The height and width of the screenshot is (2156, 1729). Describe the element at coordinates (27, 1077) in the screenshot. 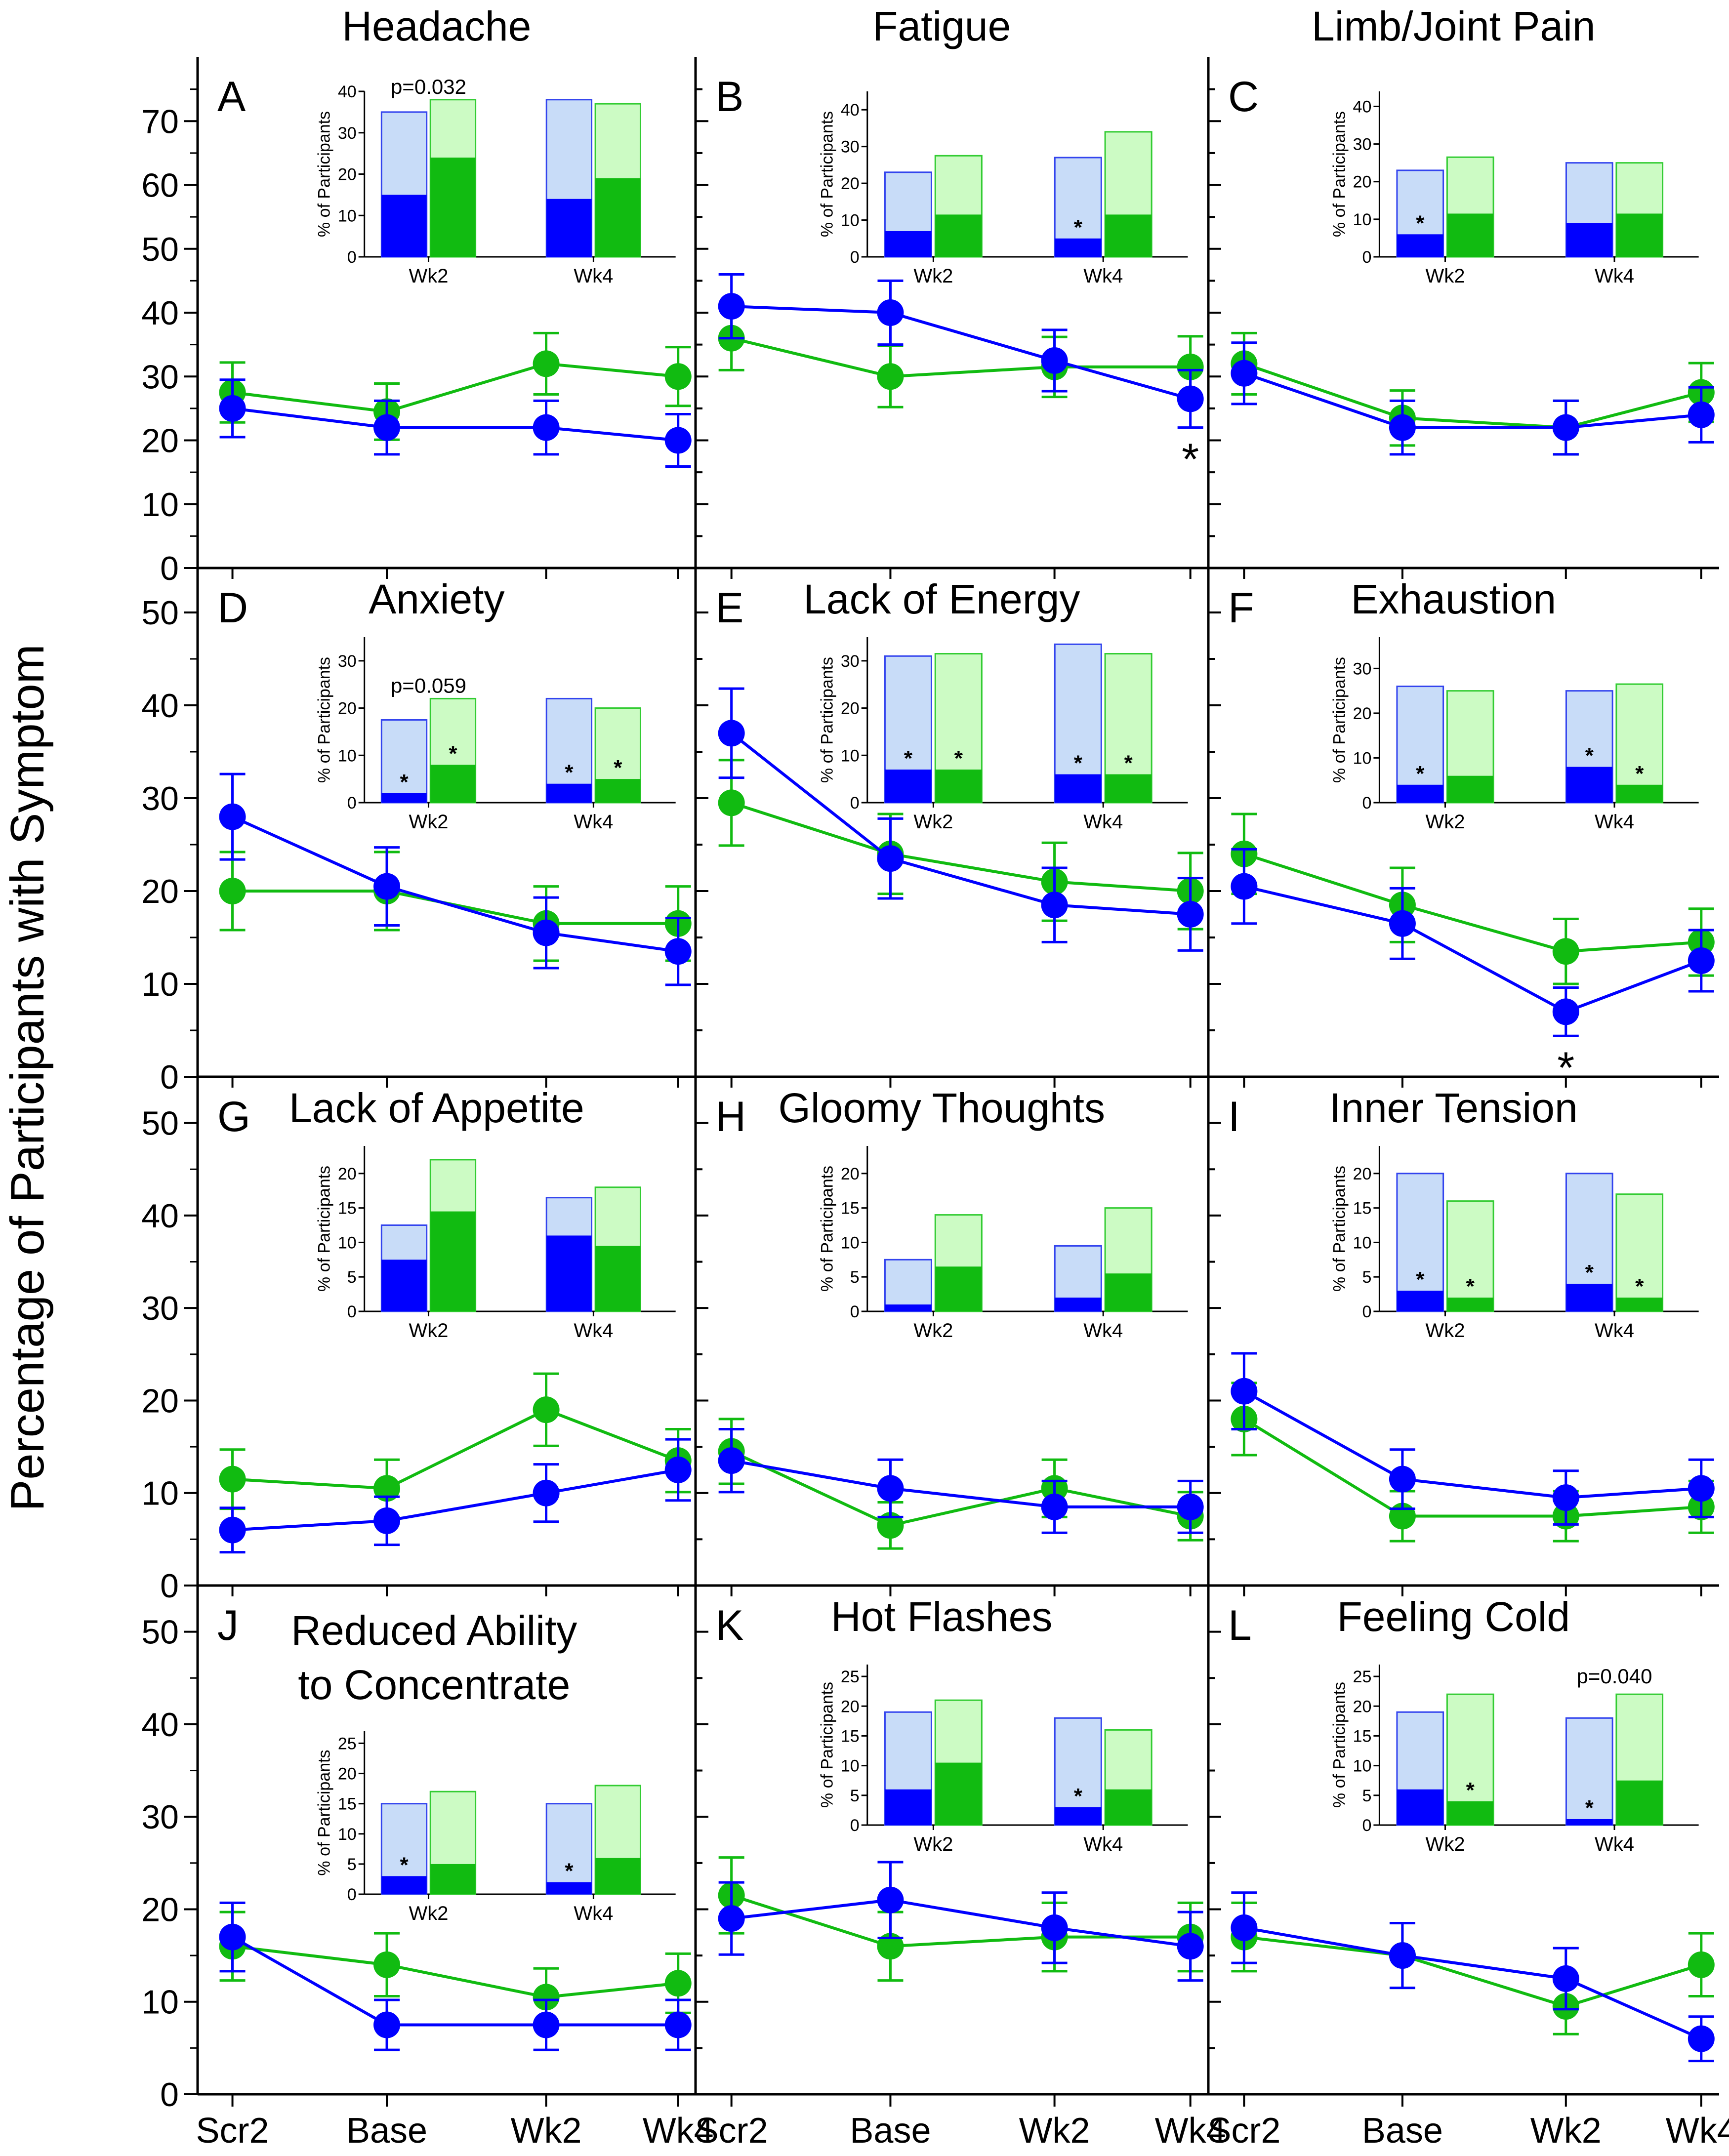

I see `figure-y-axis-label: Percentage of Participants with Symptom` at that location.